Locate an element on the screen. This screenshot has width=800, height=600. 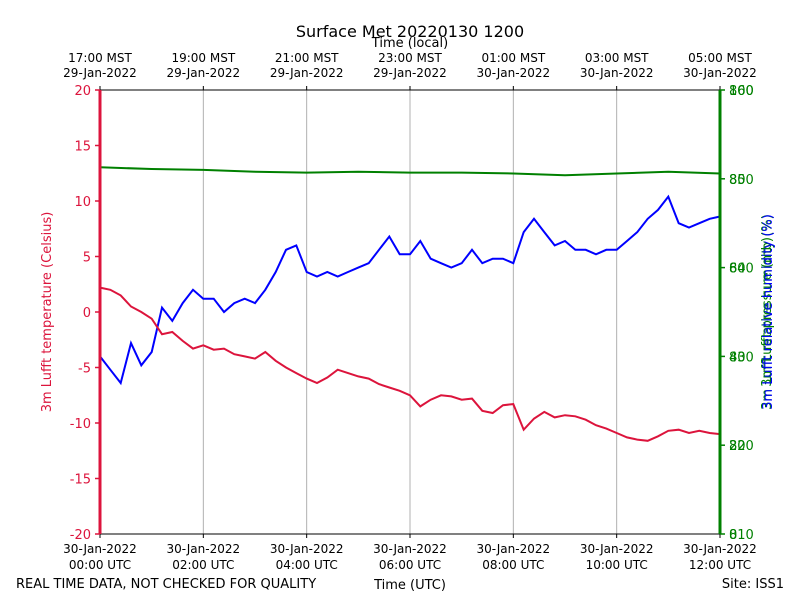
left-tick-label: 10 is located at coordinates (82, 202).